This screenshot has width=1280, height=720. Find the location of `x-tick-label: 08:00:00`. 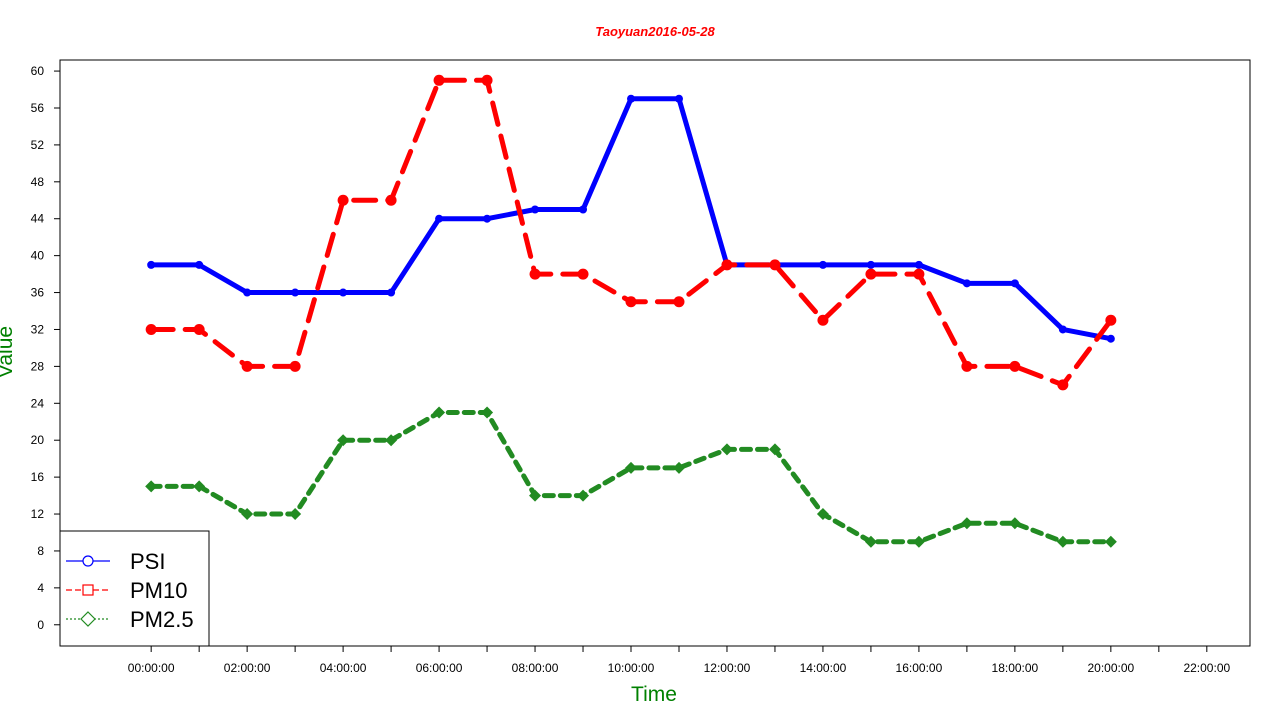

x-tick-label: 08:00:00 is located at coordinates (535, 668).